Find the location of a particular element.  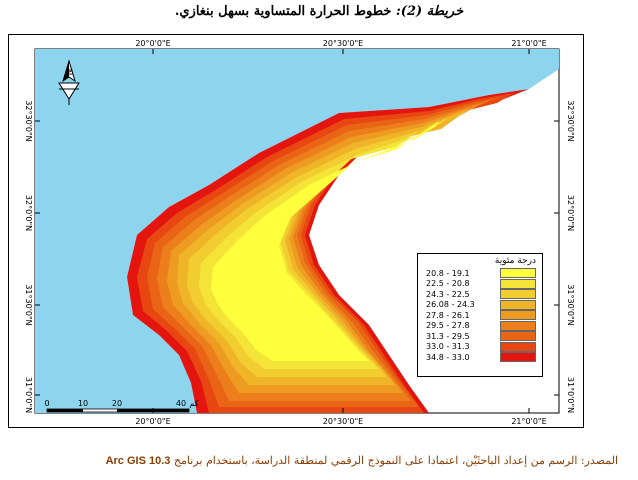

legend-row: 33.0 - 31.3 is located at coordinates (480, 346).